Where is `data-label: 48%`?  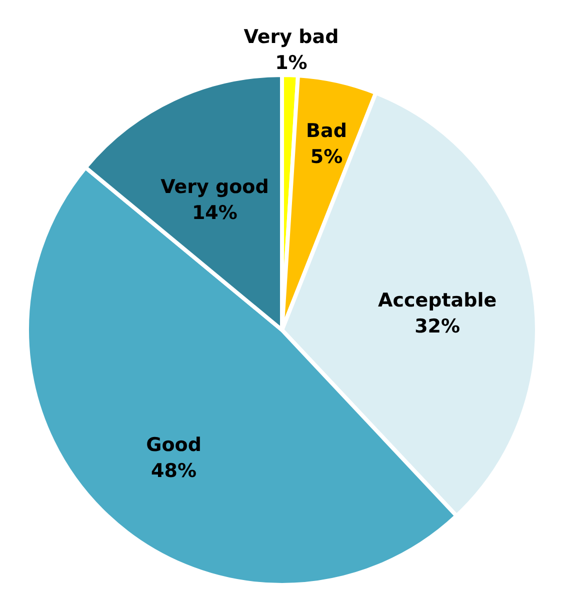 data-label: 48% is located at coordinates (174, 471).